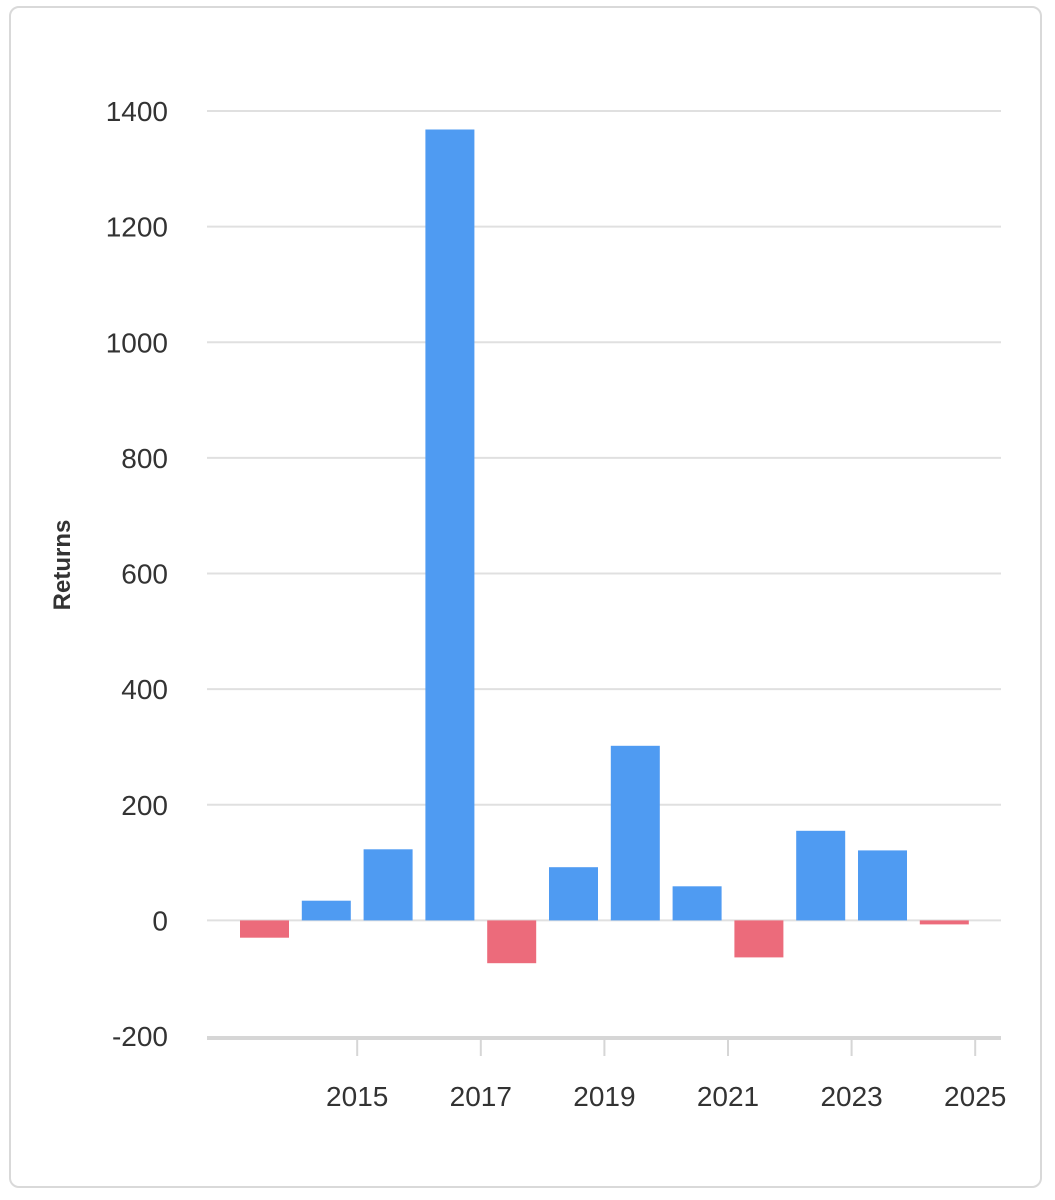  What do you see at coordinates (573, 894) in the screenshot?
I see `bar-2019` at bounding box center [573, 894].